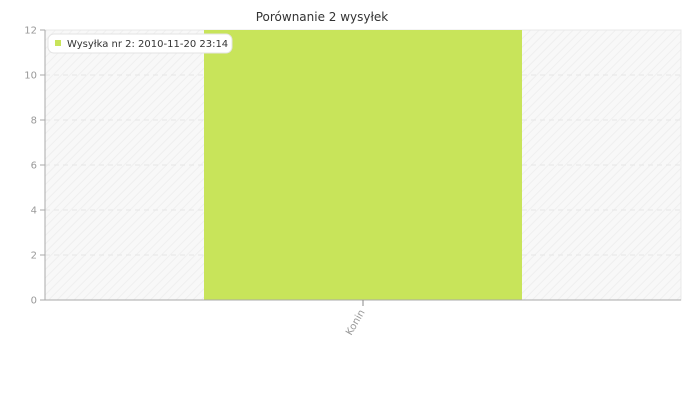 This screenshot has height=400, width=700. What do you see at coordinates (30, 31) in the screenshot?
I see `y-tick-label-12: 12` at bounding box center [30, 31].